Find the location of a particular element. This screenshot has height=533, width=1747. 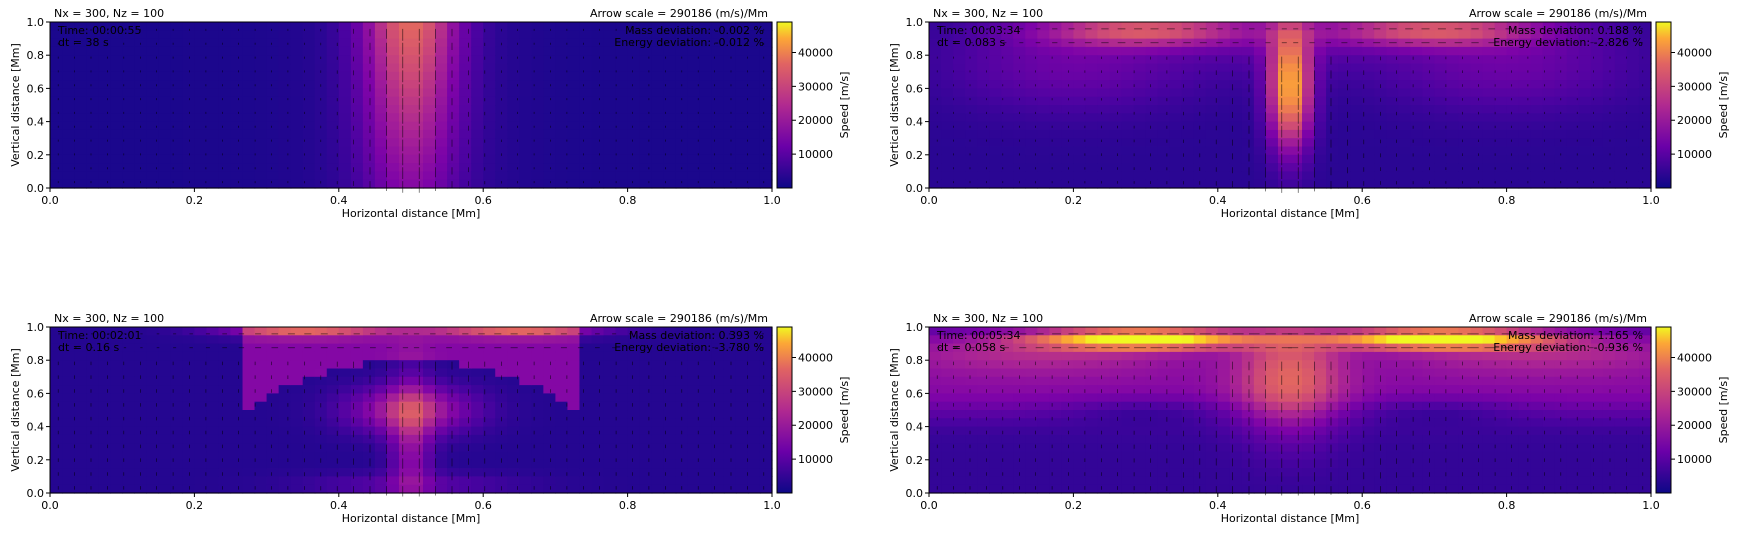

y-axis-label: Vertical distance [Mm] is located at coordinates (15, 105).